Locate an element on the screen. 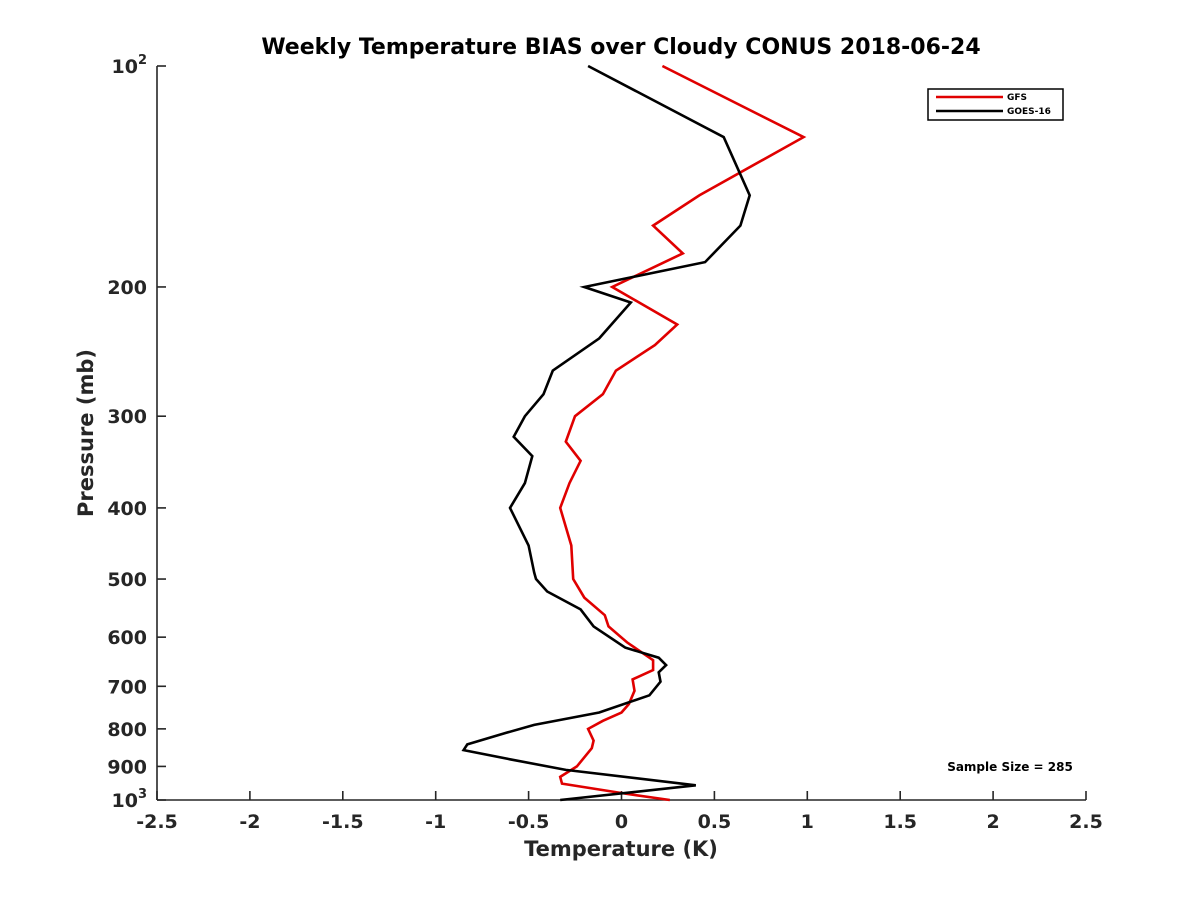 The height and width of the screenshot is (900, 1200). y-tick-label: 500 is located at coordinates (127, 580).